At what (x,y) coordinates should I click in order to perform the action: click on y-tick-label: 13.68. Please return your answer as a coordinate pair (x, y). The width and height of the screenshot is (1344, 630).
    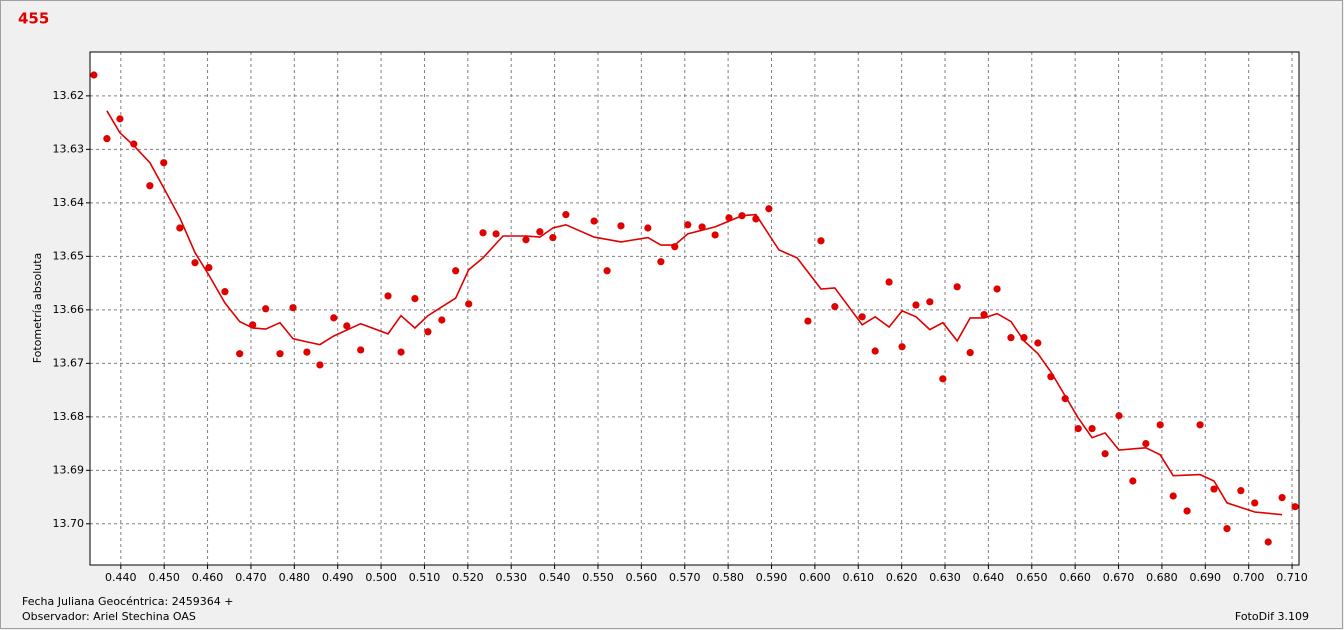
    Looking at the image, I should click on (69, 416).